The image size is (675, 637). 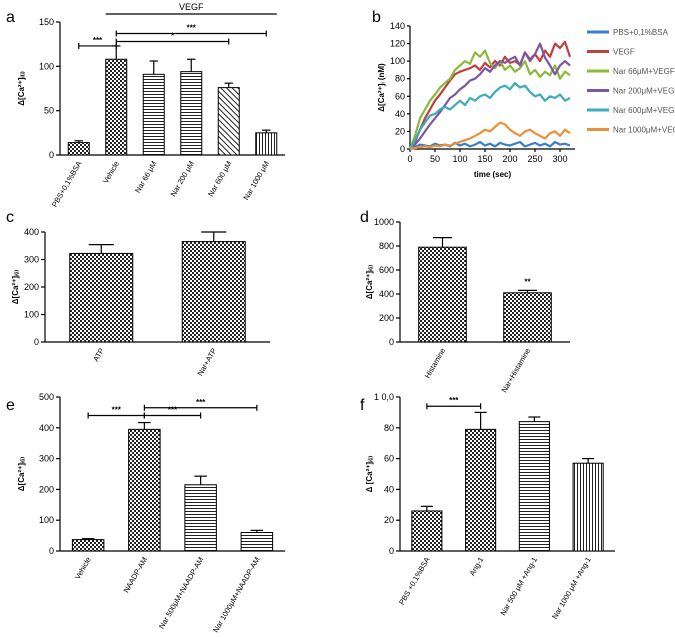 What do you see at coordinates (397, 44) in the screenshot?
I see `y-tick-label: 120` at bounding box center [397, 44].